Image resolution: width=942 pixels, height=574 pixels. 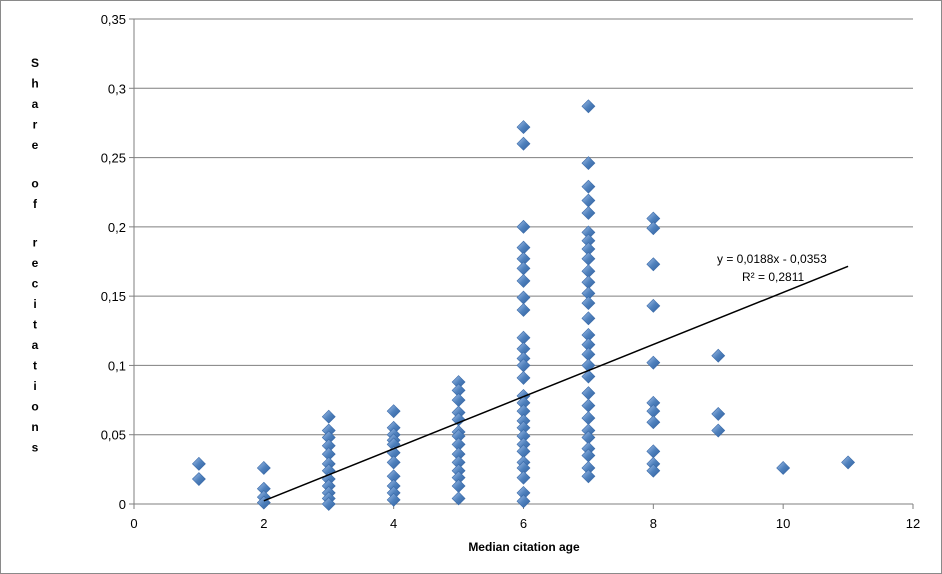 I want to click on y-tick-label: 0,2, so click(x=117, y=227).